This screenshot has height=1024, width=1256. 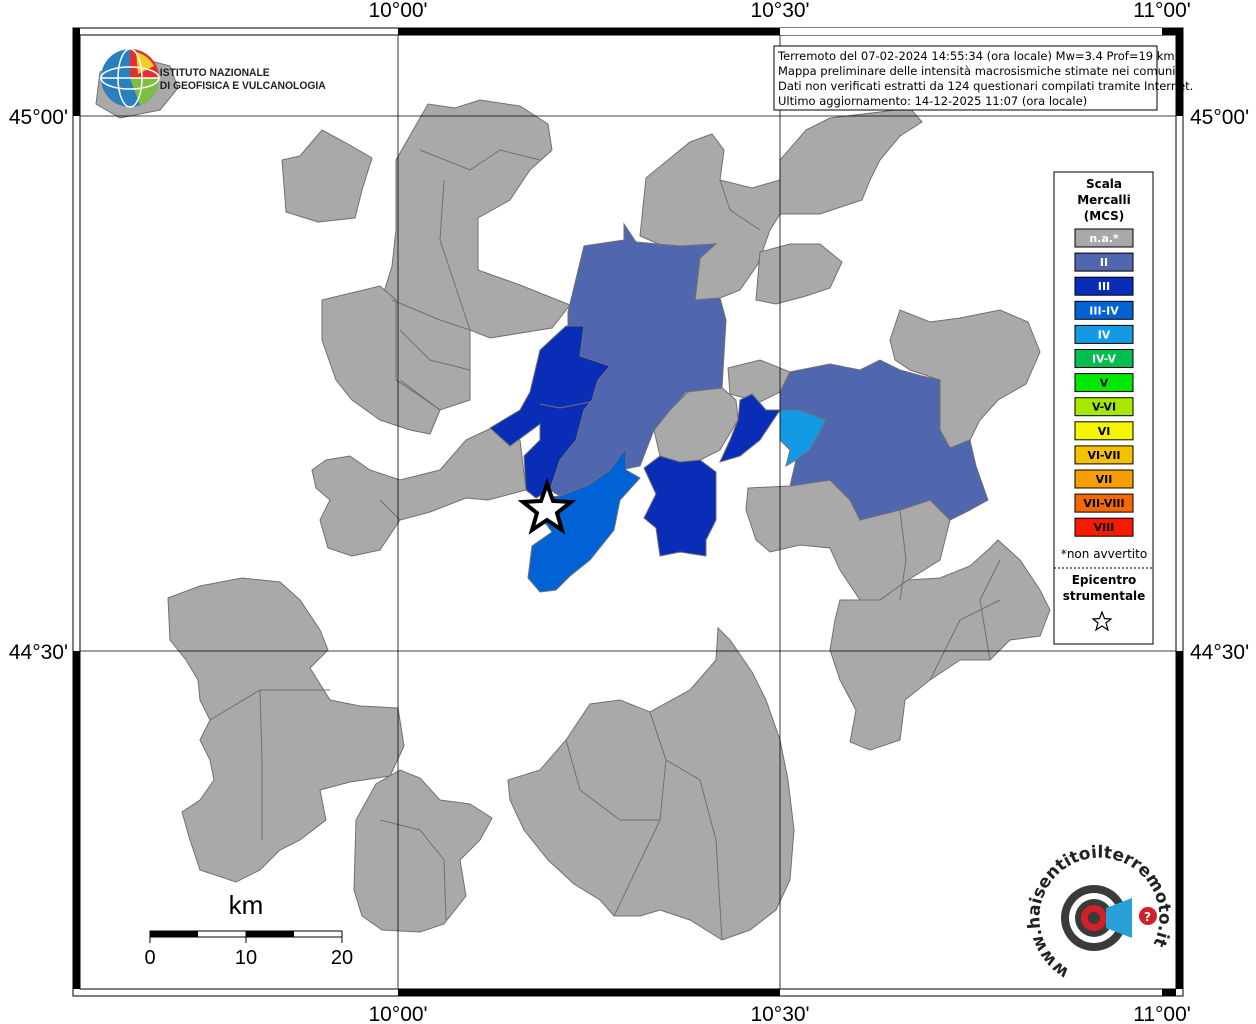 What do you see at coordinates (246, 958) in the screenshot?
I see `scale-tick-10: 10` at bounding box center [246, 958].